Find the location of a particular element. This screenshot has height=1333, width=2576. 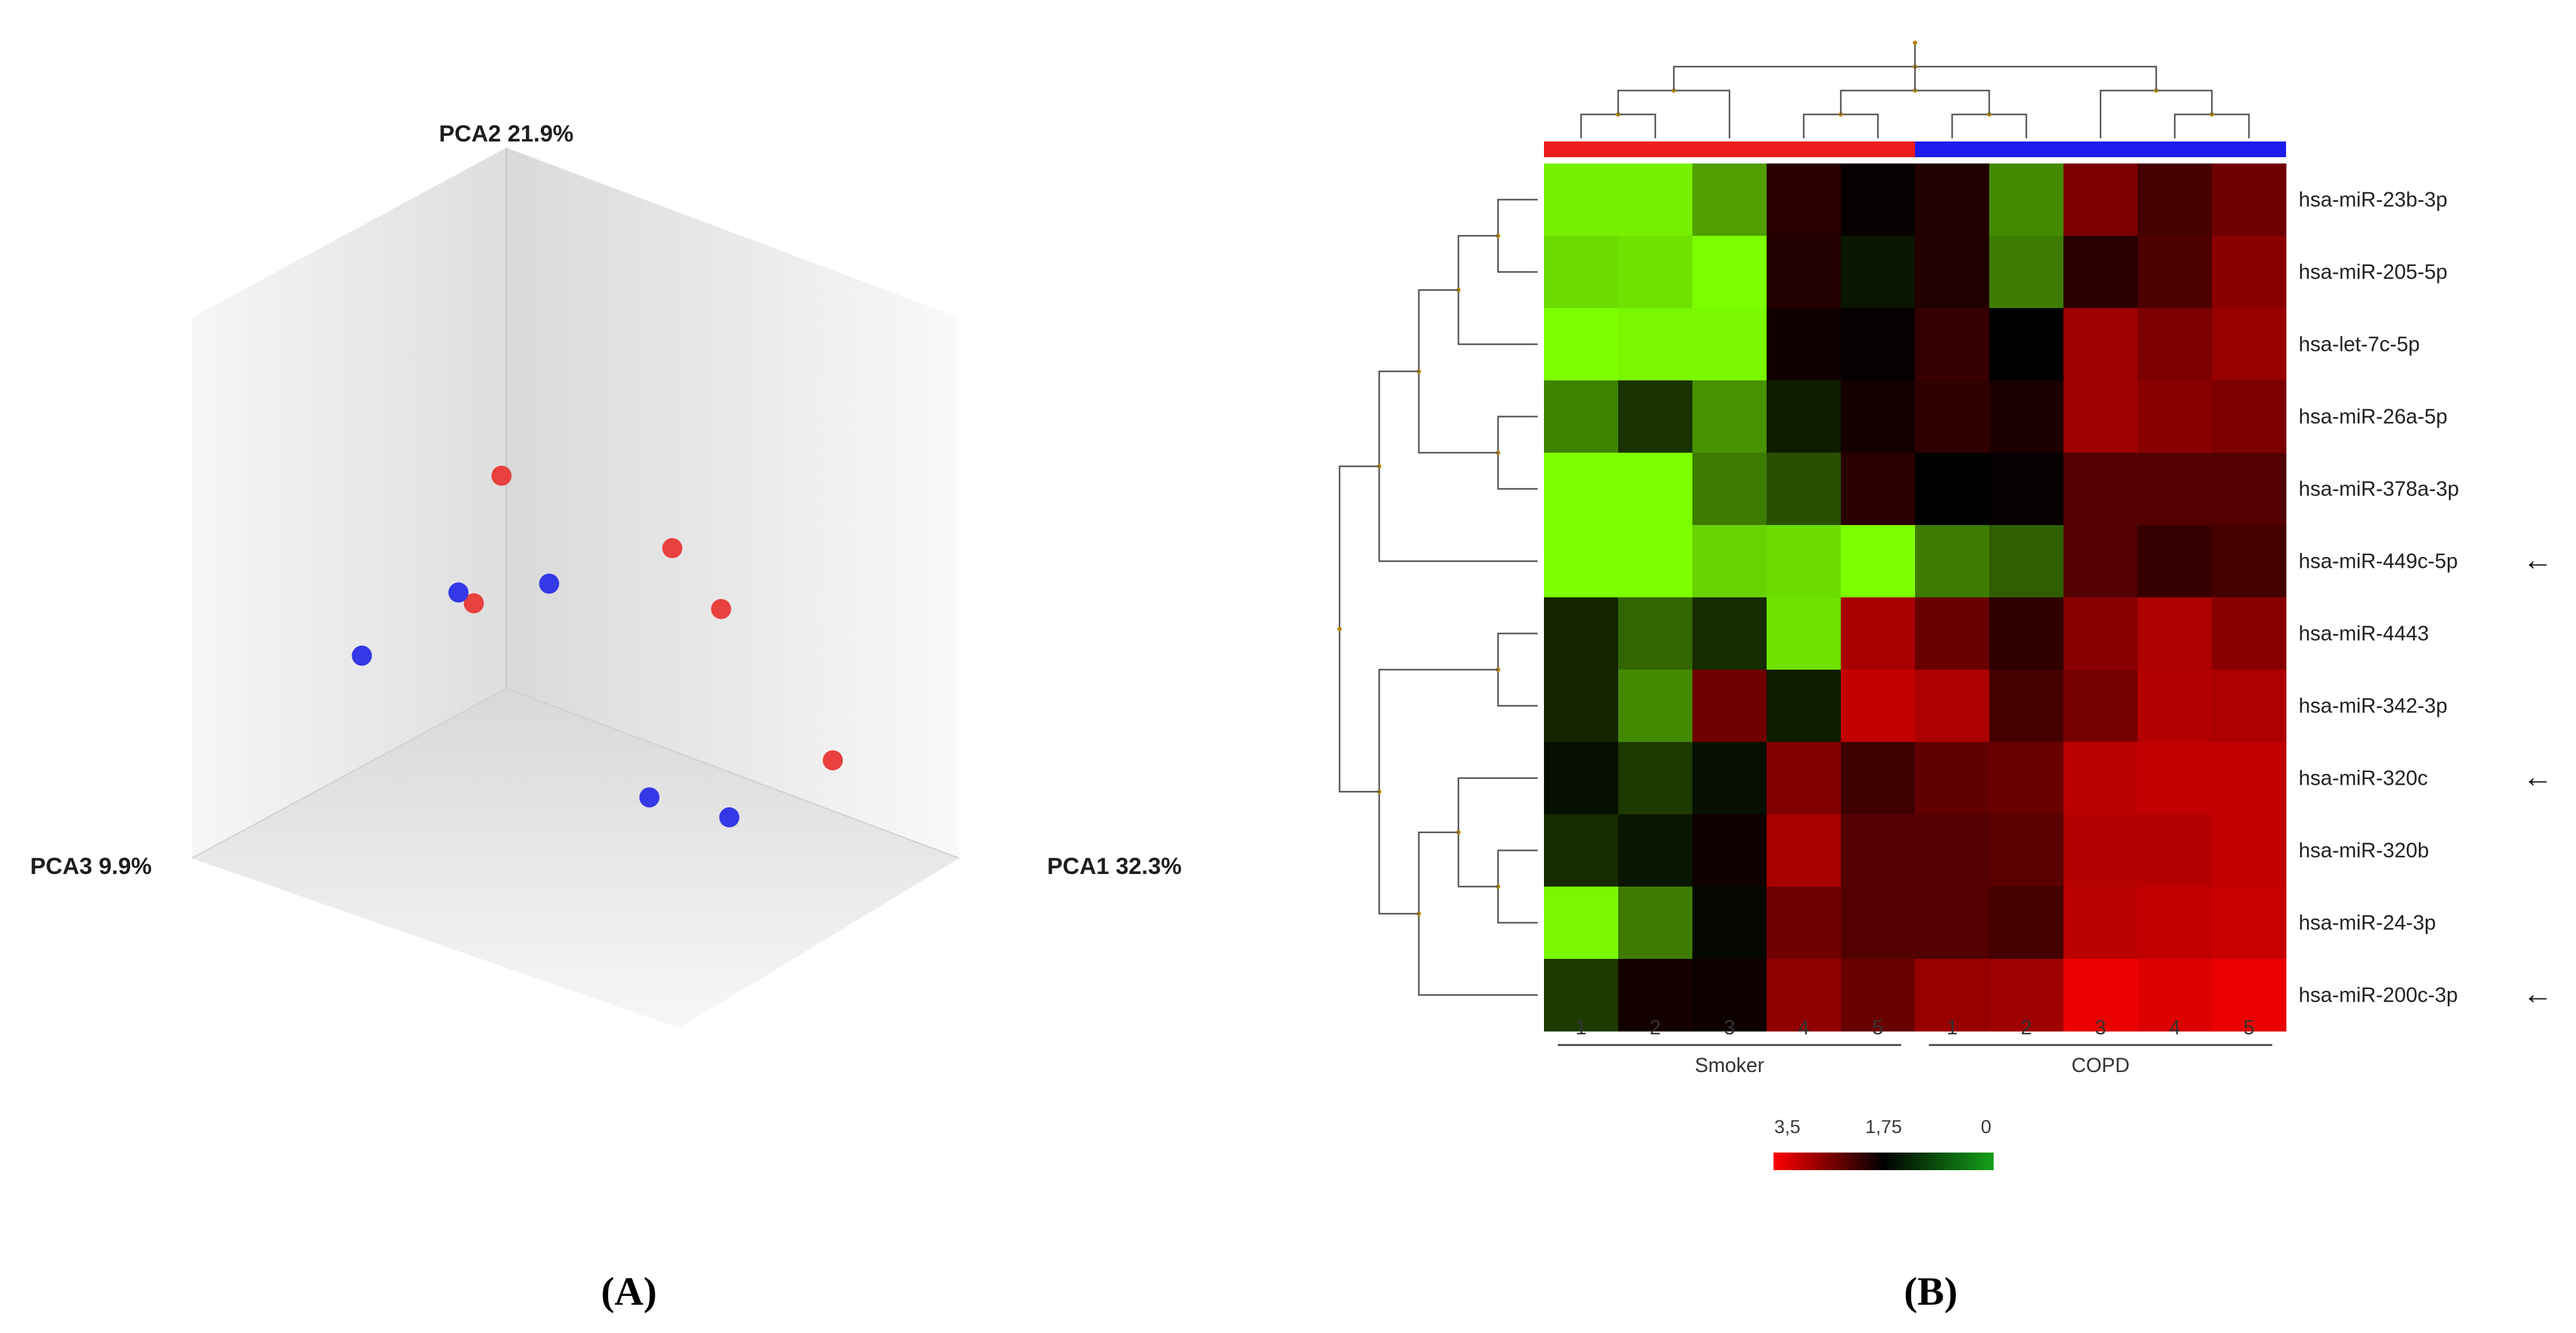

legend-tick-label: 0 is located at coordinates (1986, 1127).